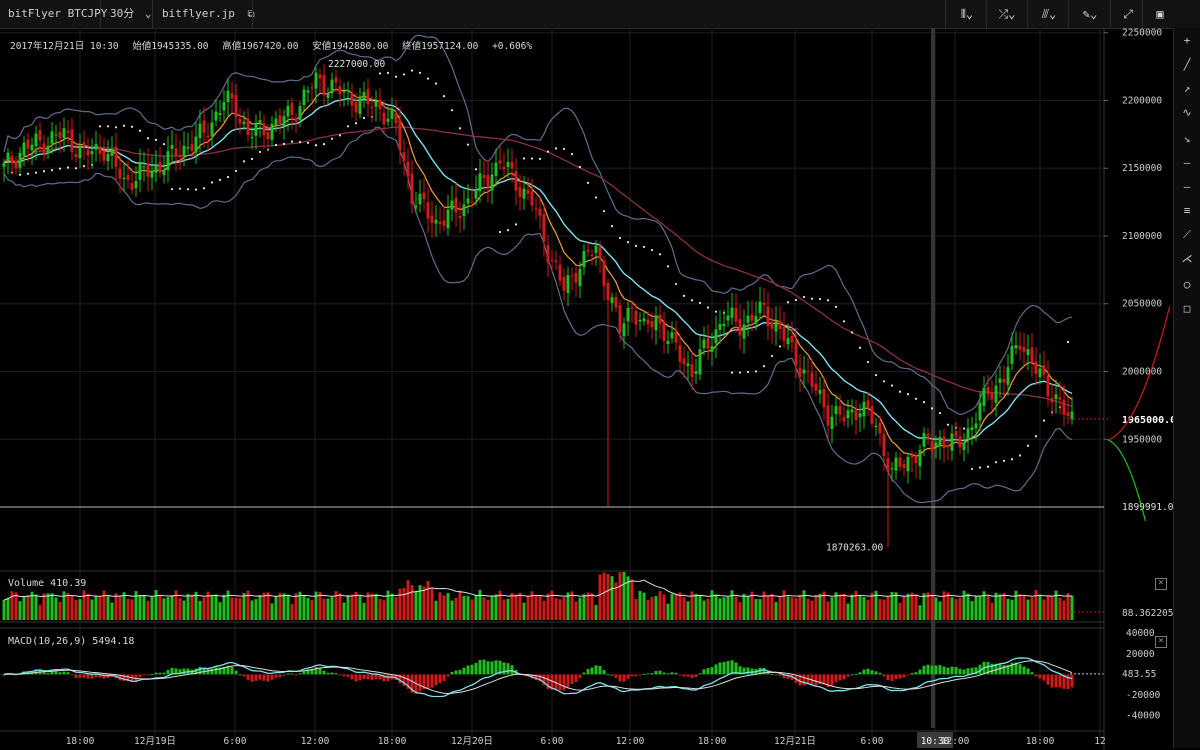 This screenshot has width=1200, height=750. What do you see at coordinates (1187, 284) in the screenshot?
I see `ellipse-icon: ○` at bounding box center [1187, 284].